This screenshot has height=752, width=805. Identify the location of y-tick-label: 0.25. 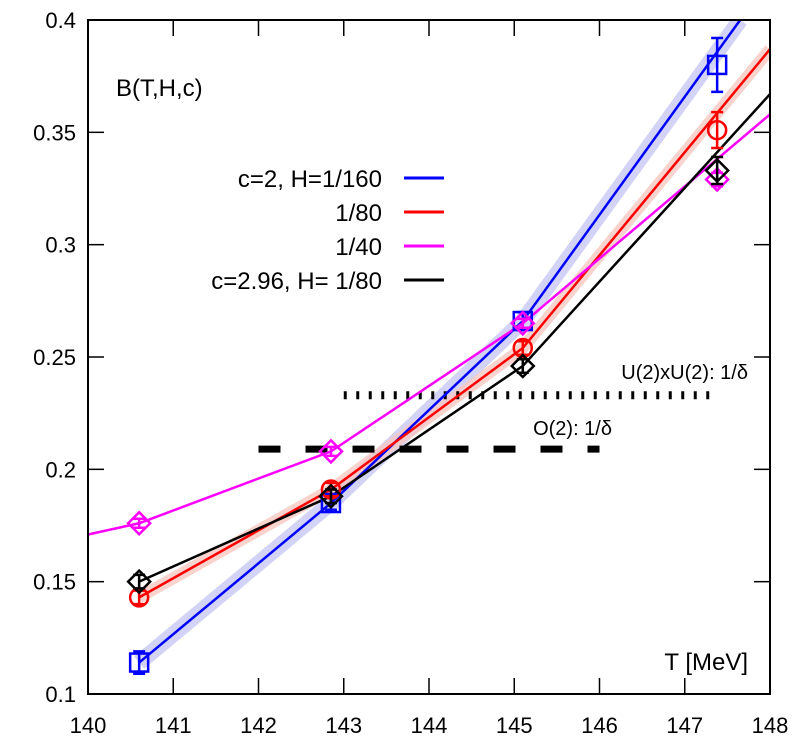
(54, 357).